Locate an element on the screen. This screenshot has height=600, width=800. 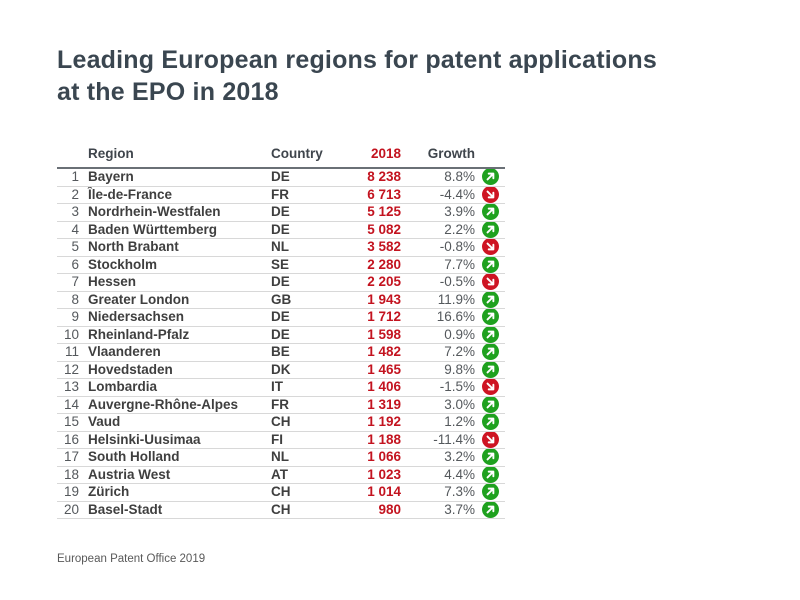
growth-cell: 9.8% is located at coordinates (438, 370).